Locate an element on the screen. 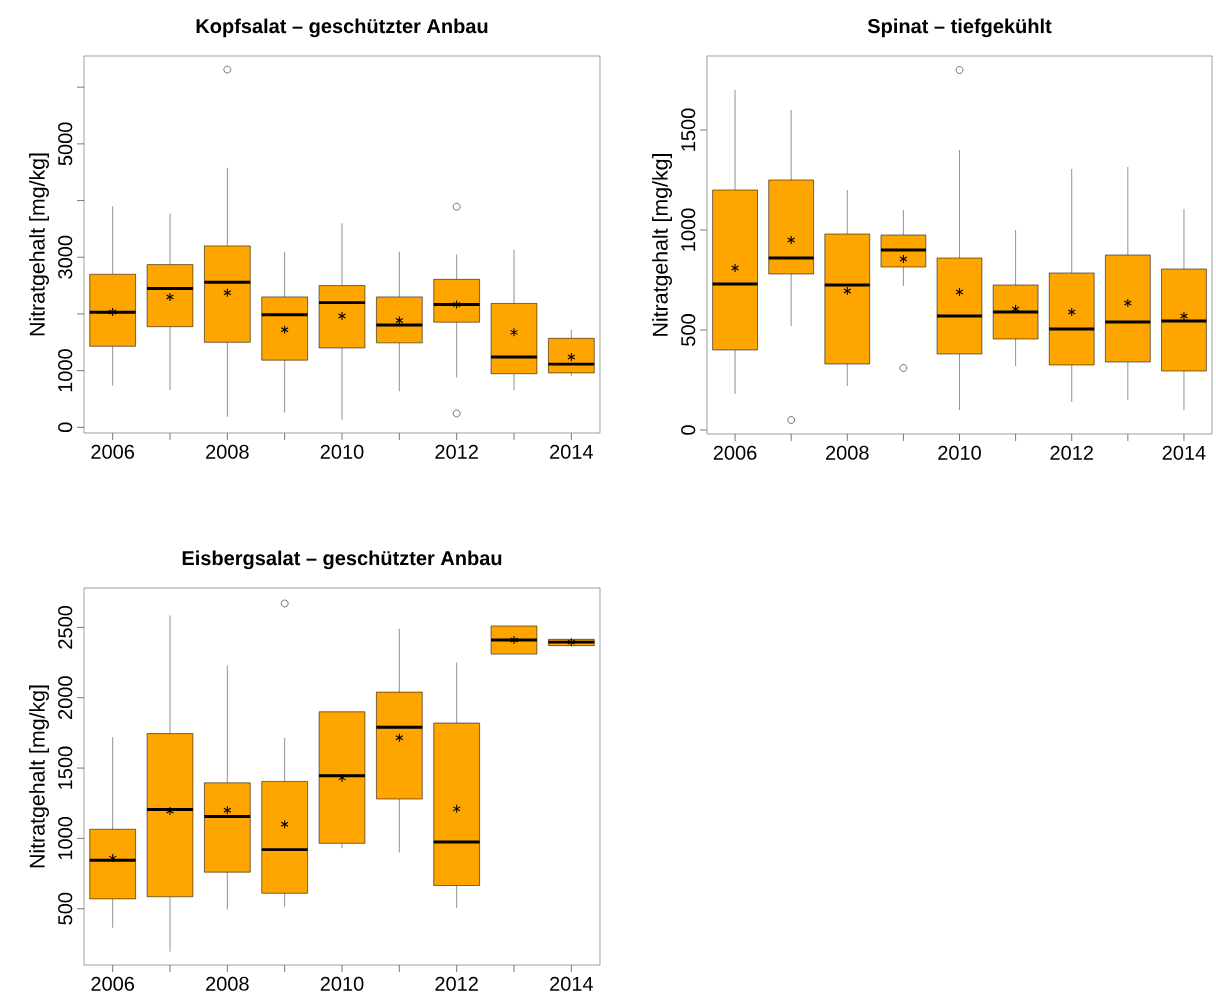  y-tick-label: 2500 is located at coordinates (65, 627).